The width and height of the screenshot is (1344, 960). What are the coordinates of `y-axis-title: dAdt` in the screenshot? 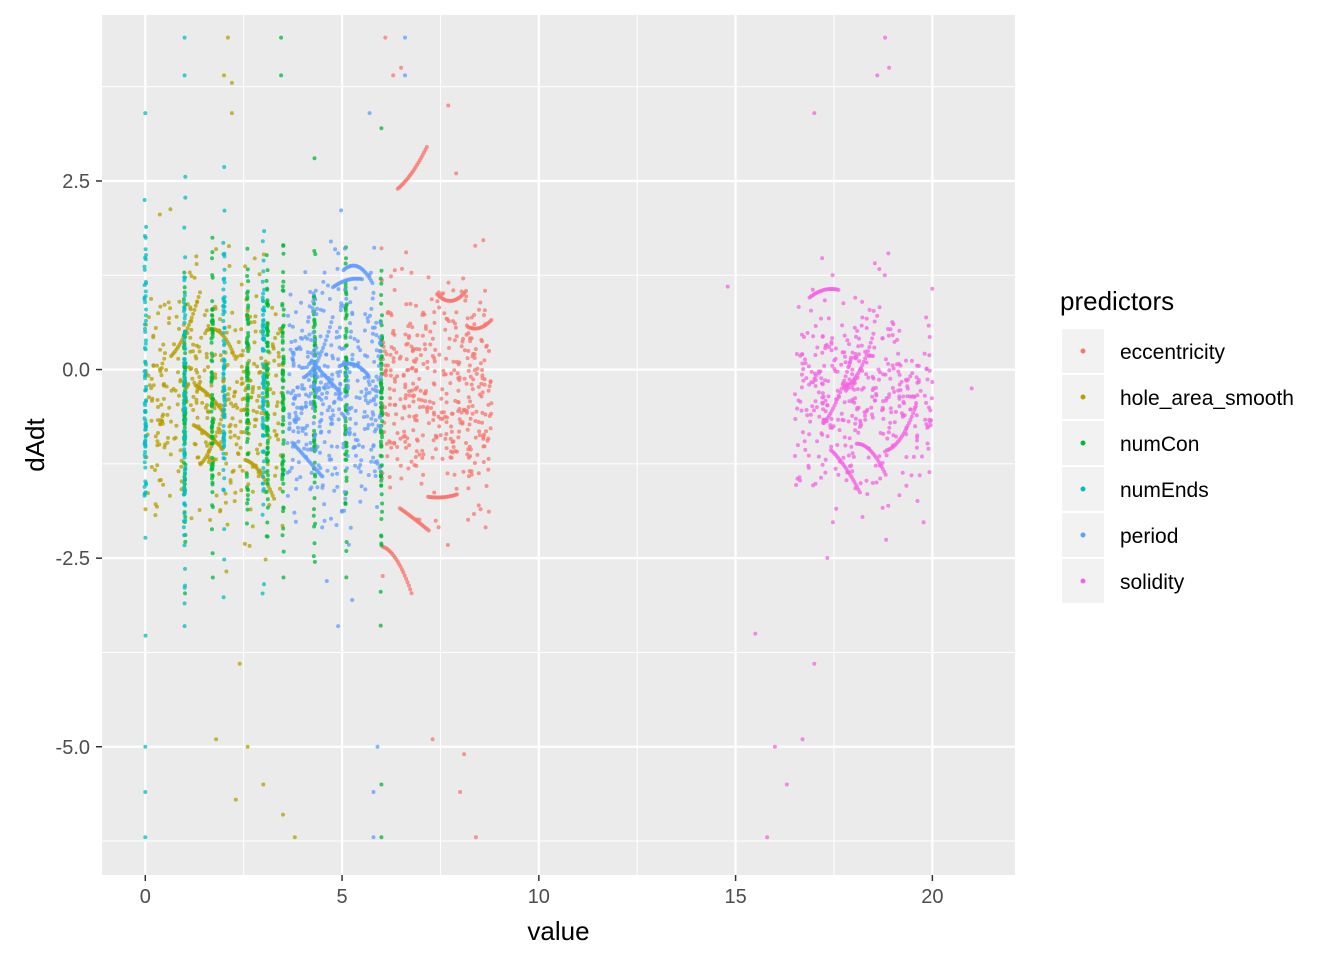 It's located at (35, 444).